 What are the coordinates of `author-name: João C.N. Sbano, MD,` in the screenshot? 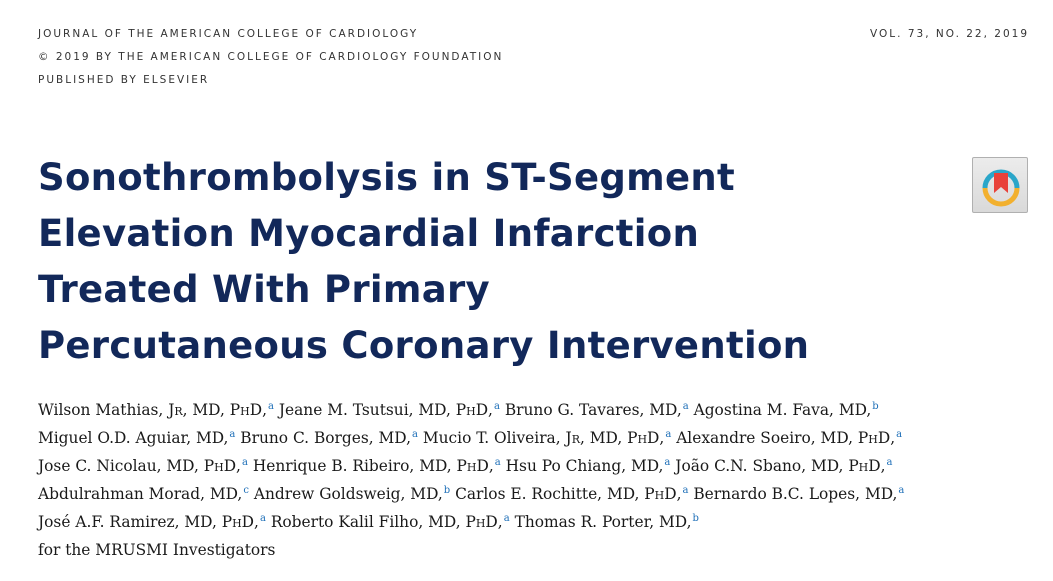 It's located at (762, 466).